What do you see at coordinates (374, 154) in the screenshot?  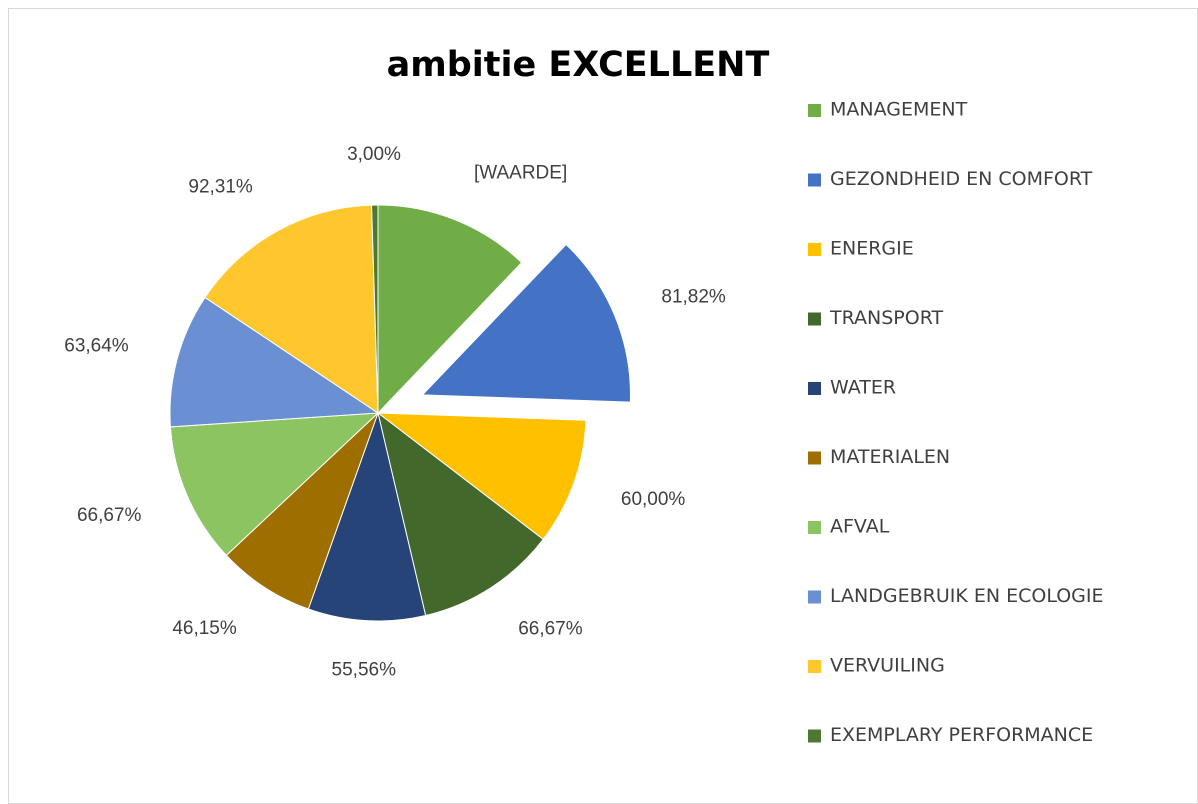 I see `data-label: 3,00%` at bounding box center [374, 154].